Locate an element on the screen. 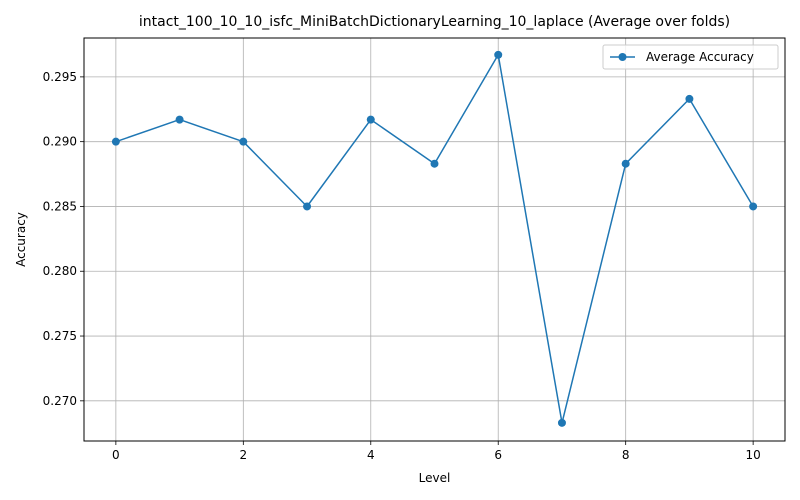 The image size is (800, 500). legend-label: Average Accuracy is located at coordinates (700, 57).